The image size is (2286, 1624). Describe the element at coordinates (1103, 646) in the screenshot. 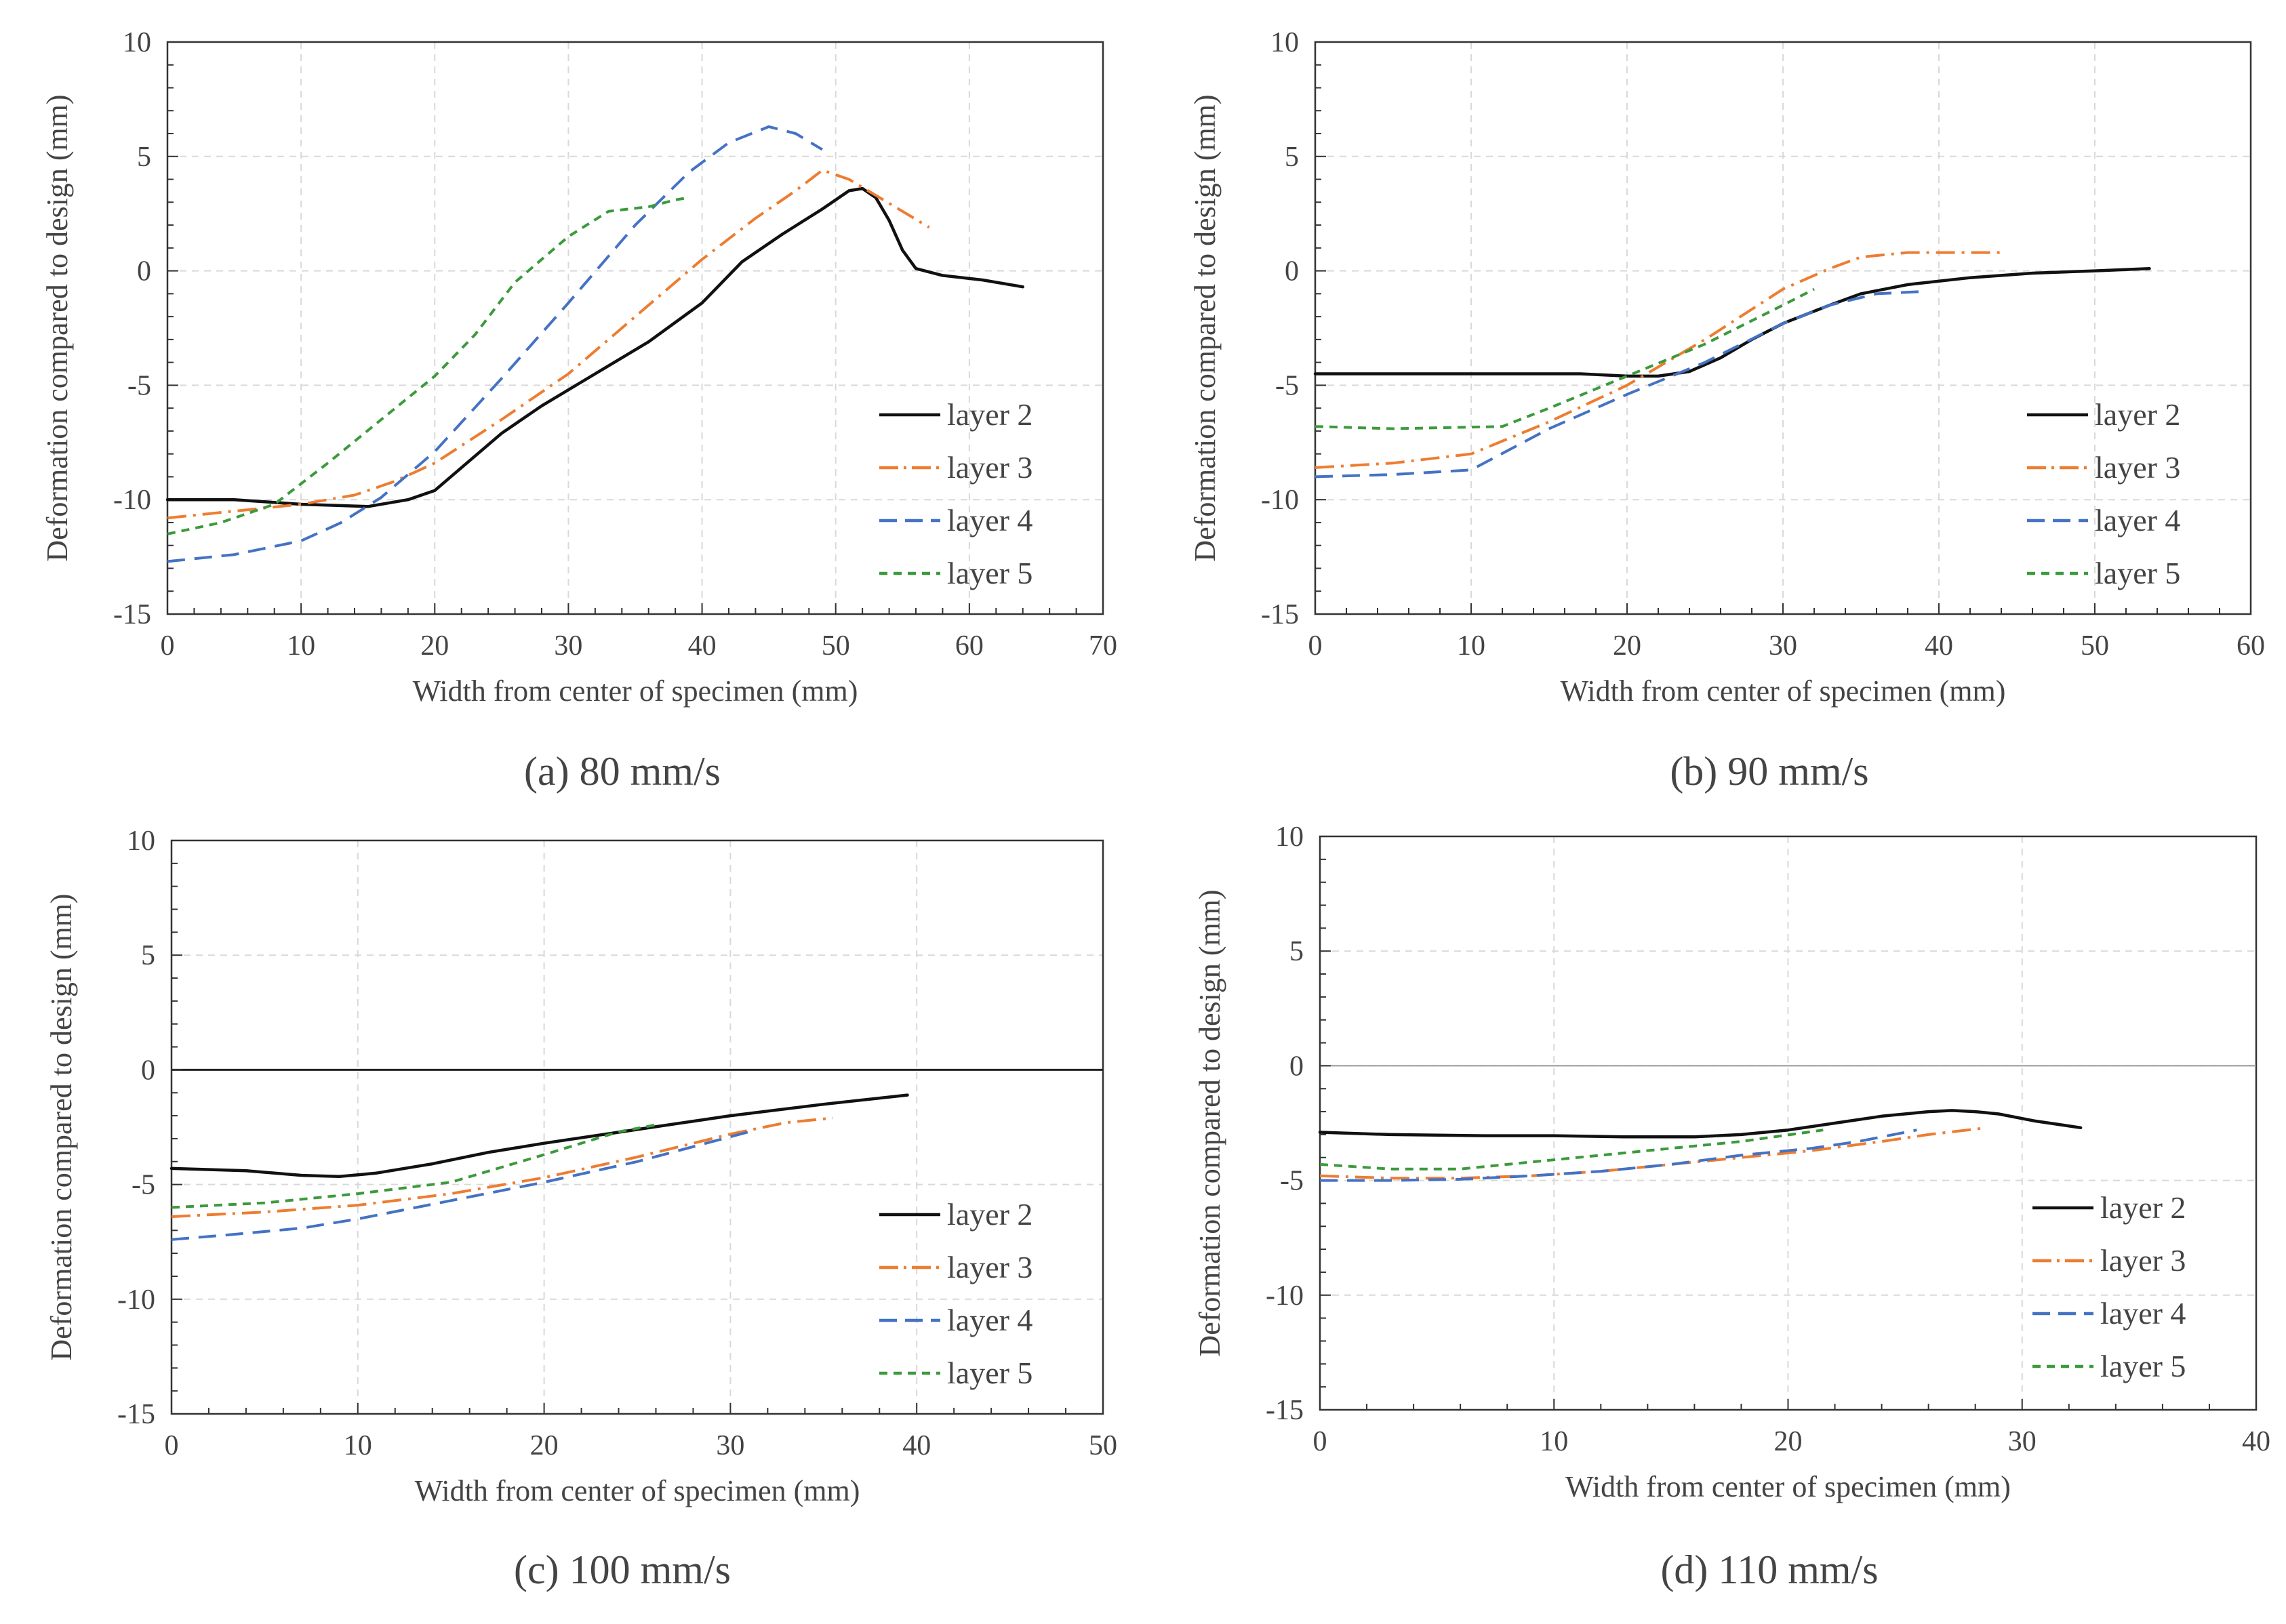

I see `x-tick-label: 70` at that location.